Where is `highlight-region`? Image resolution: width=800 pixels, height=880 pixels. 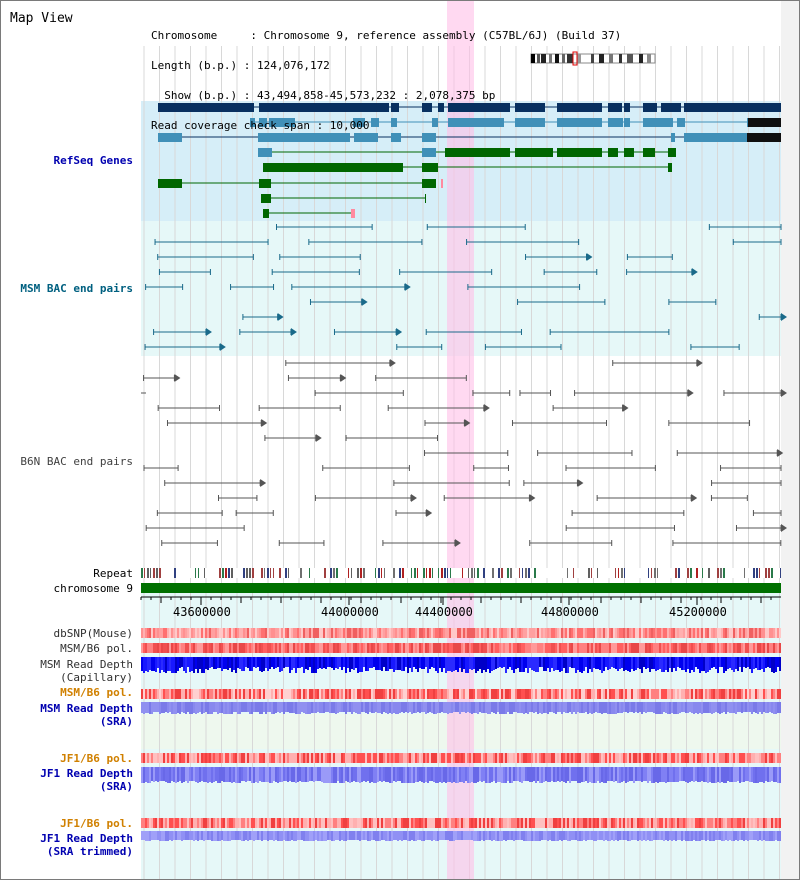
highlight-region is located at coordinates (460, 440).